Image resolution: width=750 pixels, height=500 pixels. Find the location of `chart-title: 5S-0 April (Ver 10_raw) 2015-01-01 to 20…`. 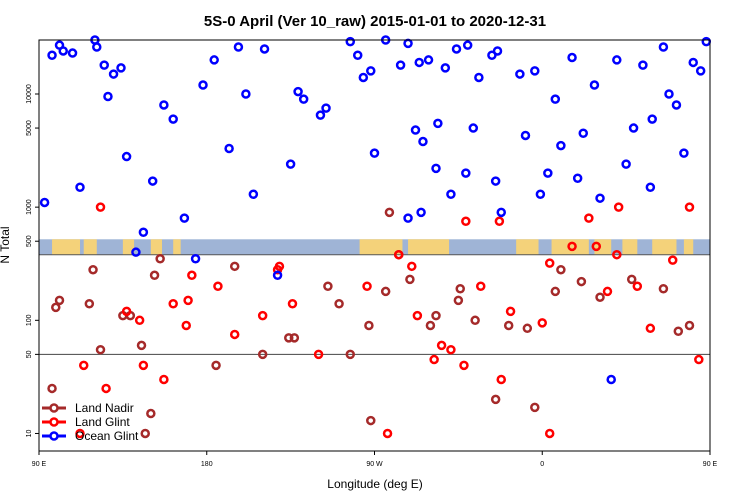

chart-title: 5S-0 April (Ver 10_raw) 2015-01-01 to 20… is located at coordinates (375, 21).